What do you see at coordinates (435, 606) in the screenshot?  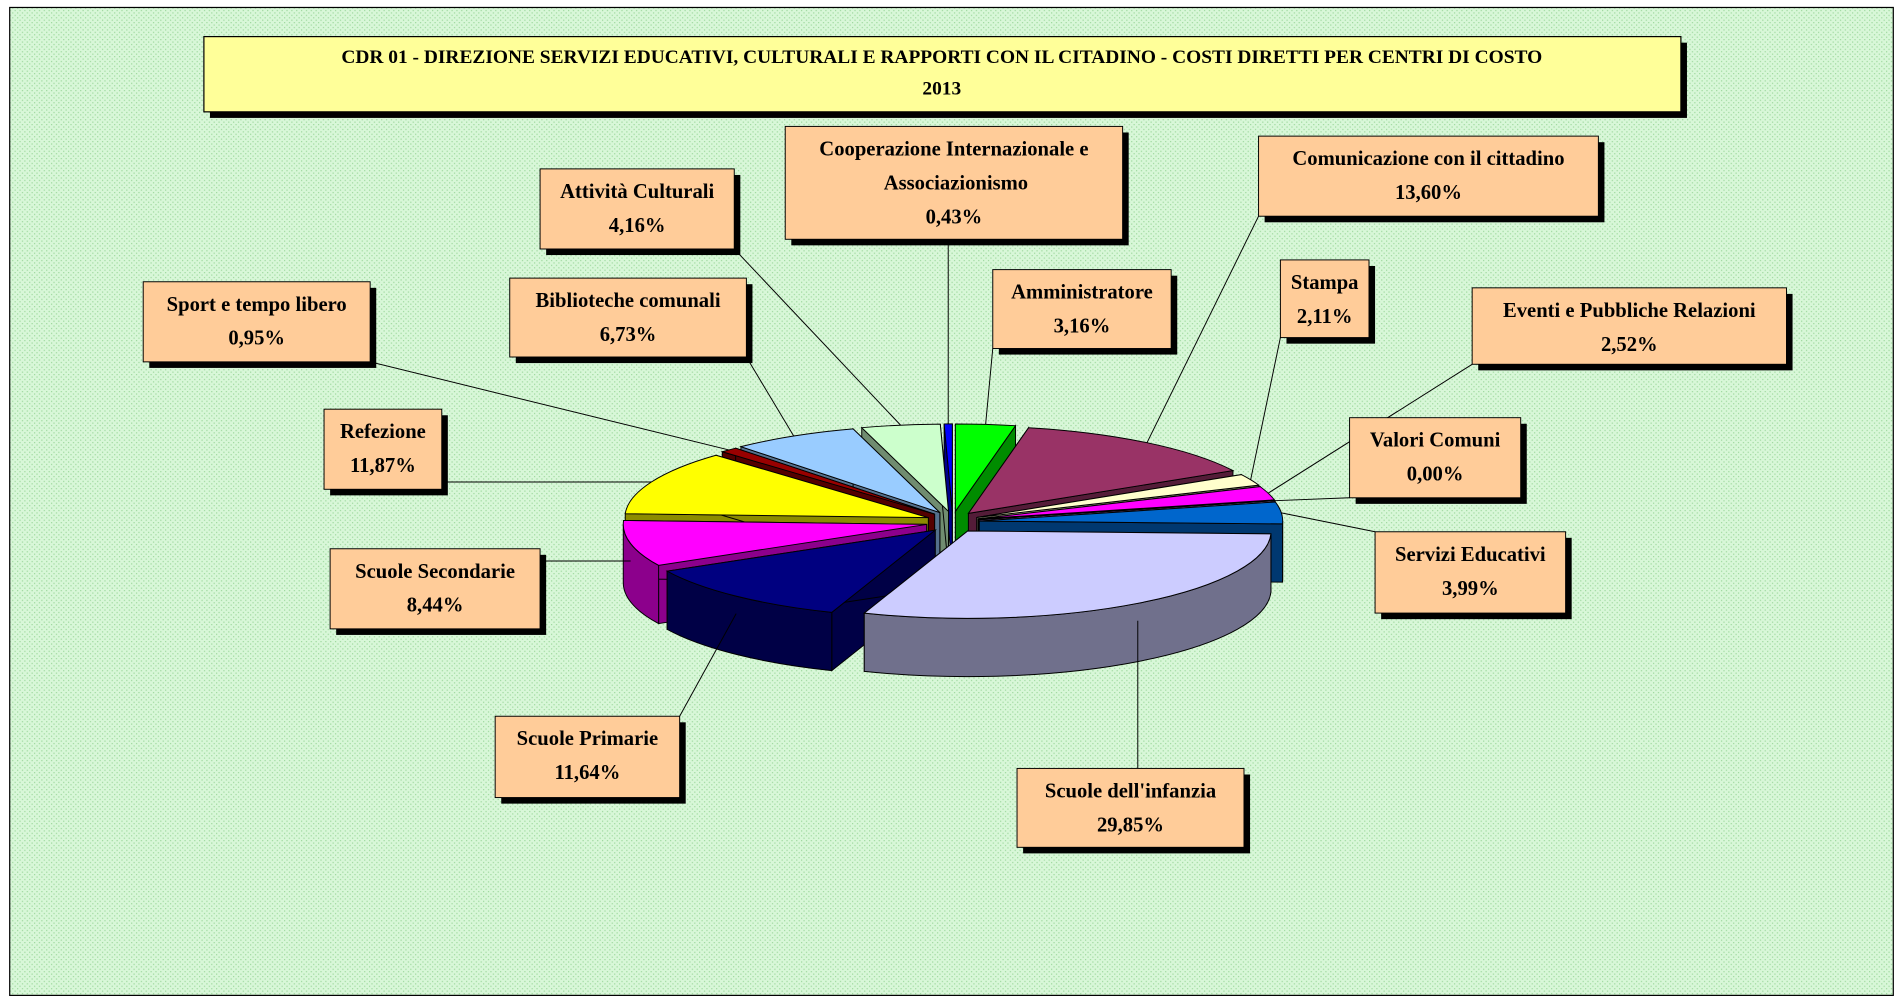 I see `label-value: 8,44%` at bounding box center [435, 606].